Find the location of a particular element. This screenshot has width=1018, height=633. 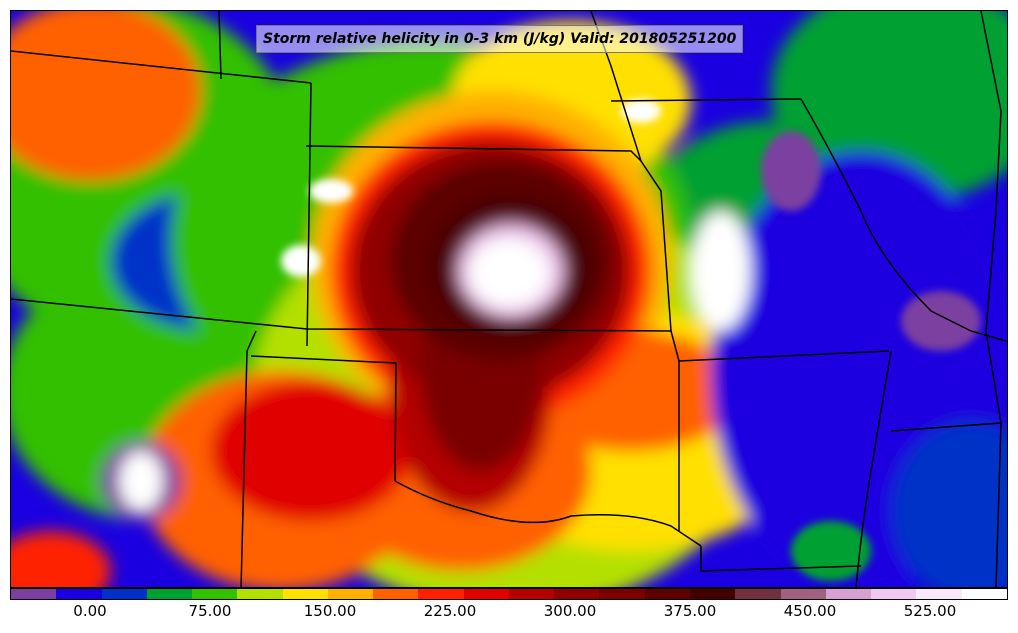

colorbar is located at coordinates (509, 594).